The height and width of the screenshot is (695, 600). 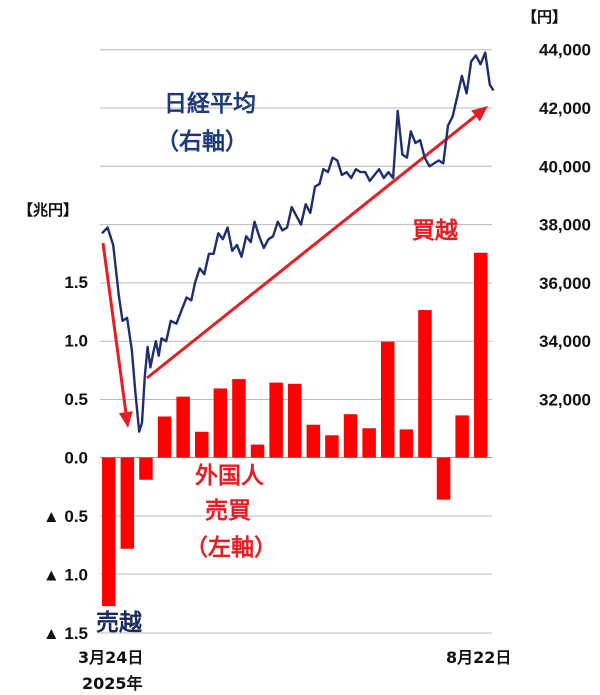 What do you see at coordinates (112, 683) in the screenshot?
I see `x-label-start-year: 2025年` at bounding box center [112, 683].